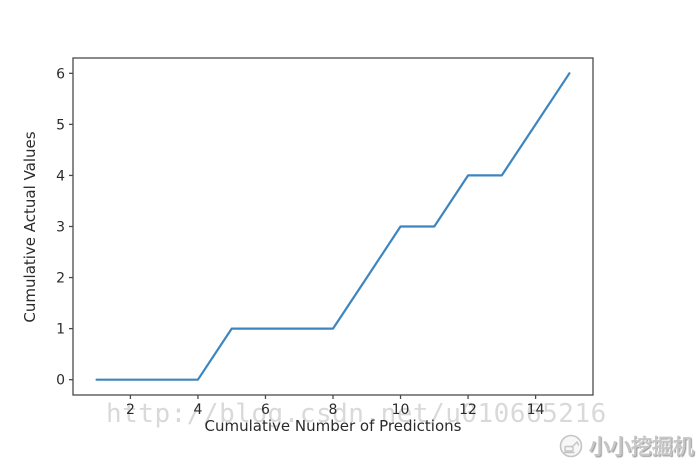 The height and width of the screenshot is (475, 700). What do you see at coordinates (197, 410) in the screenshot?
I see `x-tick-label: 4` at bounding box center [197, 410].